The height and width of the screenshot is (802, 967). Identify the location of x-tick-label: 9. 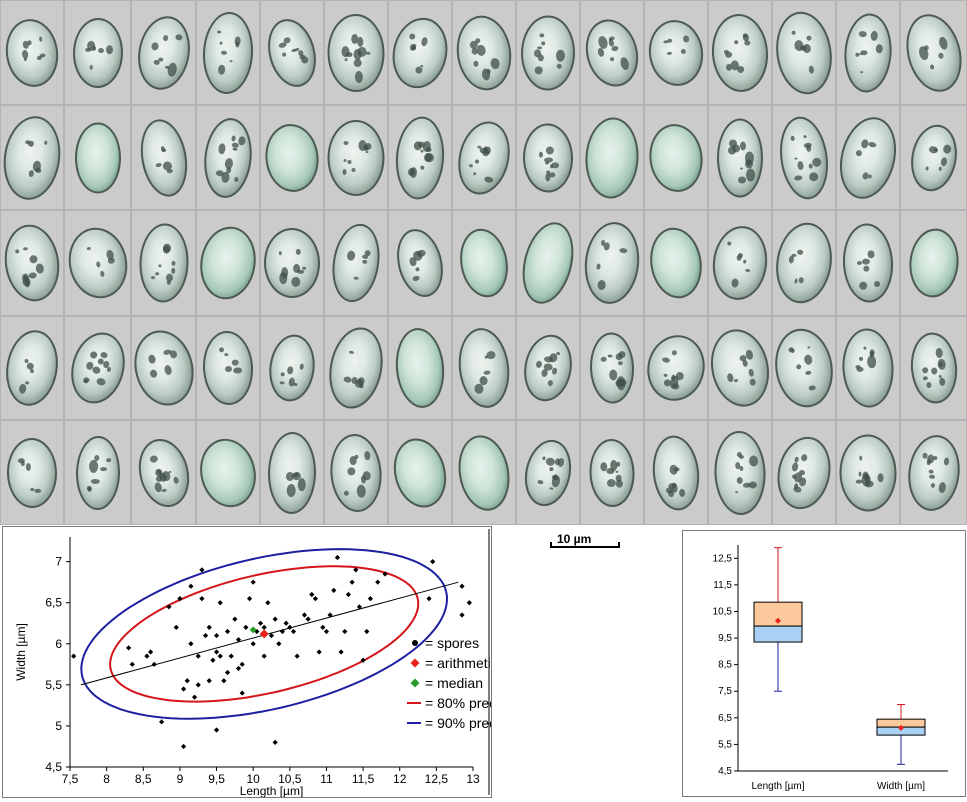
(180, 779).